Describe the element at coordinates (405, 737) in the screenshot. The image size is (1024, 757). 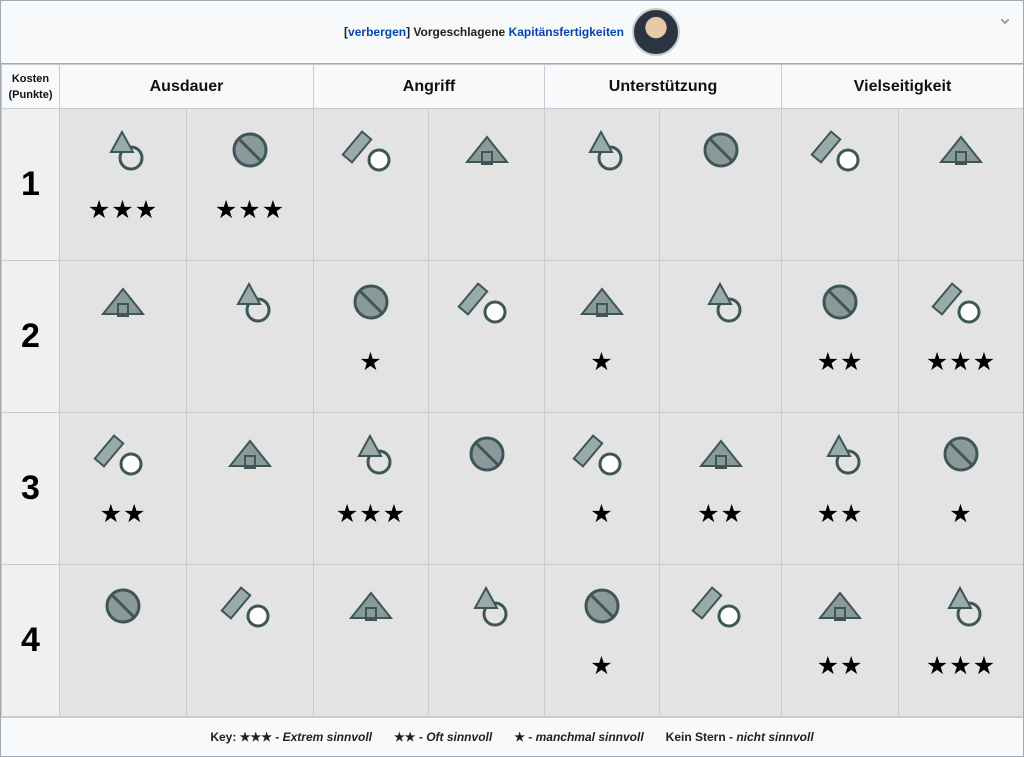
I see `key-symbol: ★★` at that location.